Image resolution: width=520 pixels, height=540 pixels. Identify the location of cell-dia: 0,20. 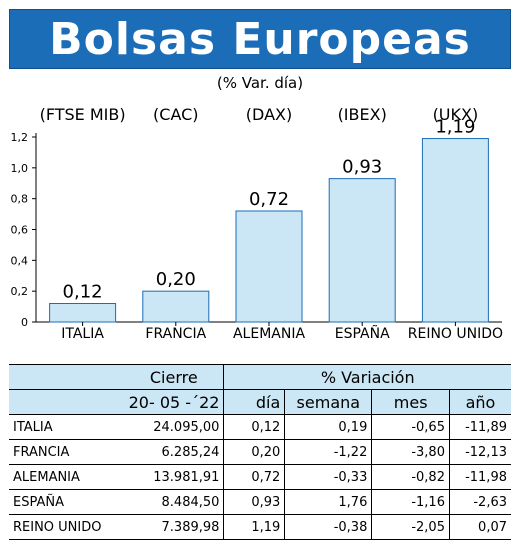
(254, 452).